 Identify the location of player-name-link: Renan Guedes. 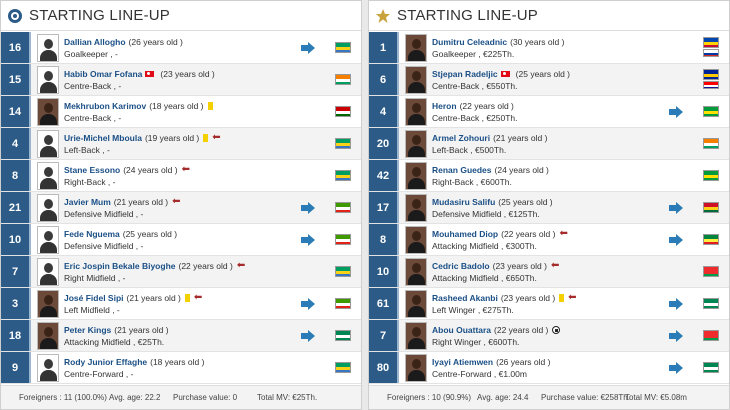
(462, 169).